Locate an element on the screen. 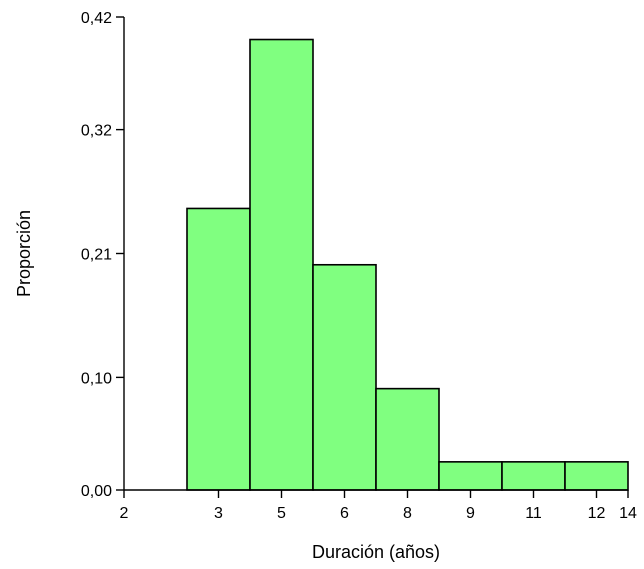 The image size is (644, 569). y-tick-label-5: 0,42 is located at coordinates (96, 18).